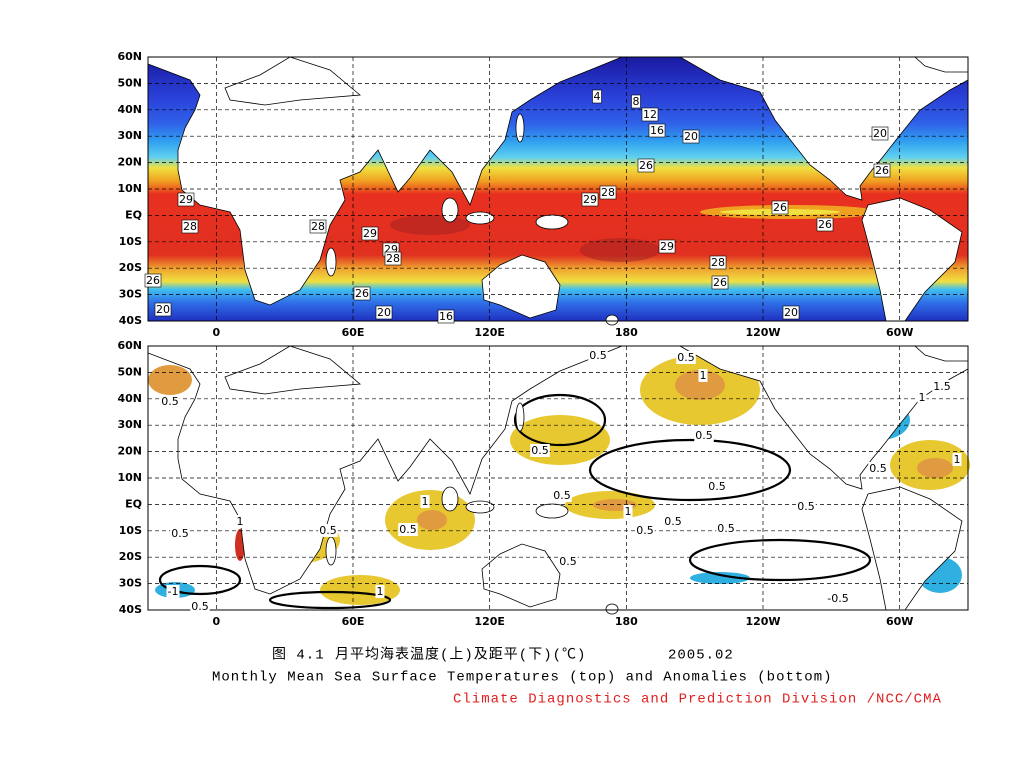 The height and width of the screenshot is (768, 1024). What do you see at coordinates (430, 225) in the screenshot?
I see `warm-pool` at bounding box center [430, 225].